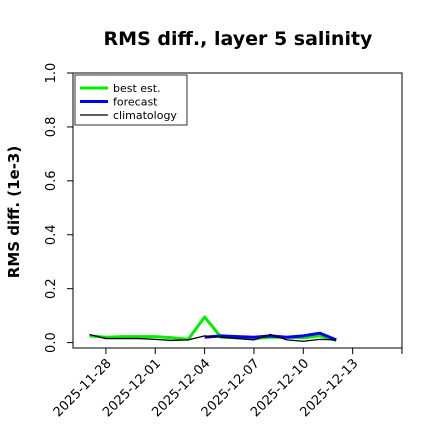 The image size is (440, 440). Describe the element at coordinates (14, 212) in the screenshot. I see `y-axis-label: RMS diff. (1e-3)` at that location.